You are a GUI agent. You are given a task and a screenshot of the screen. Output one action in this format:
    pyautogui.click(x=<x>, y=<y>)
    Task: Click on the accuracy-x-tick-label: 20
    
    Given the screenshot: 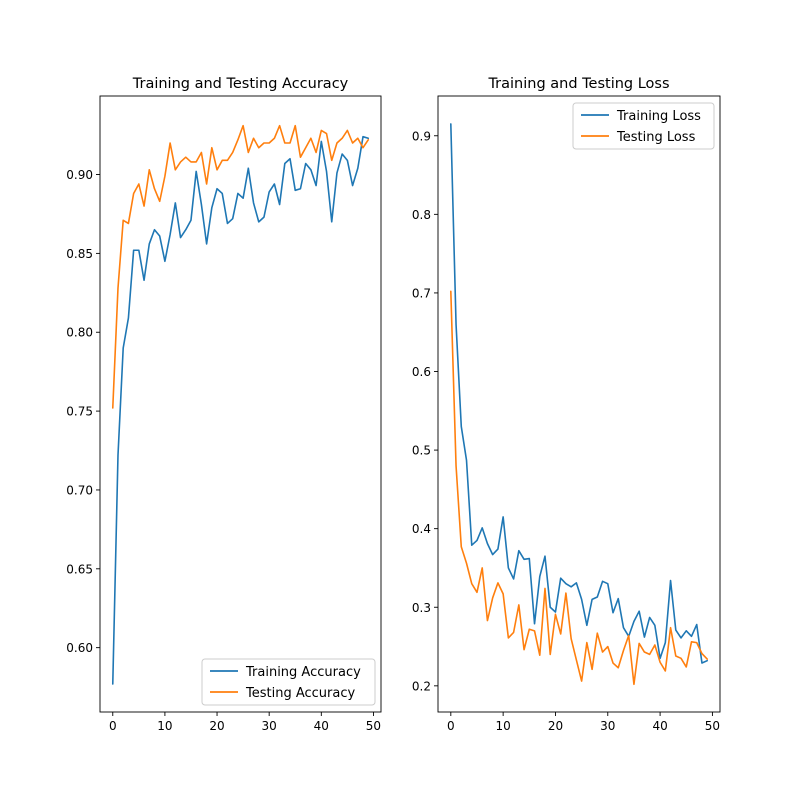 What is the action you would take?
    pyautogui.click(x=216, y=726)
    